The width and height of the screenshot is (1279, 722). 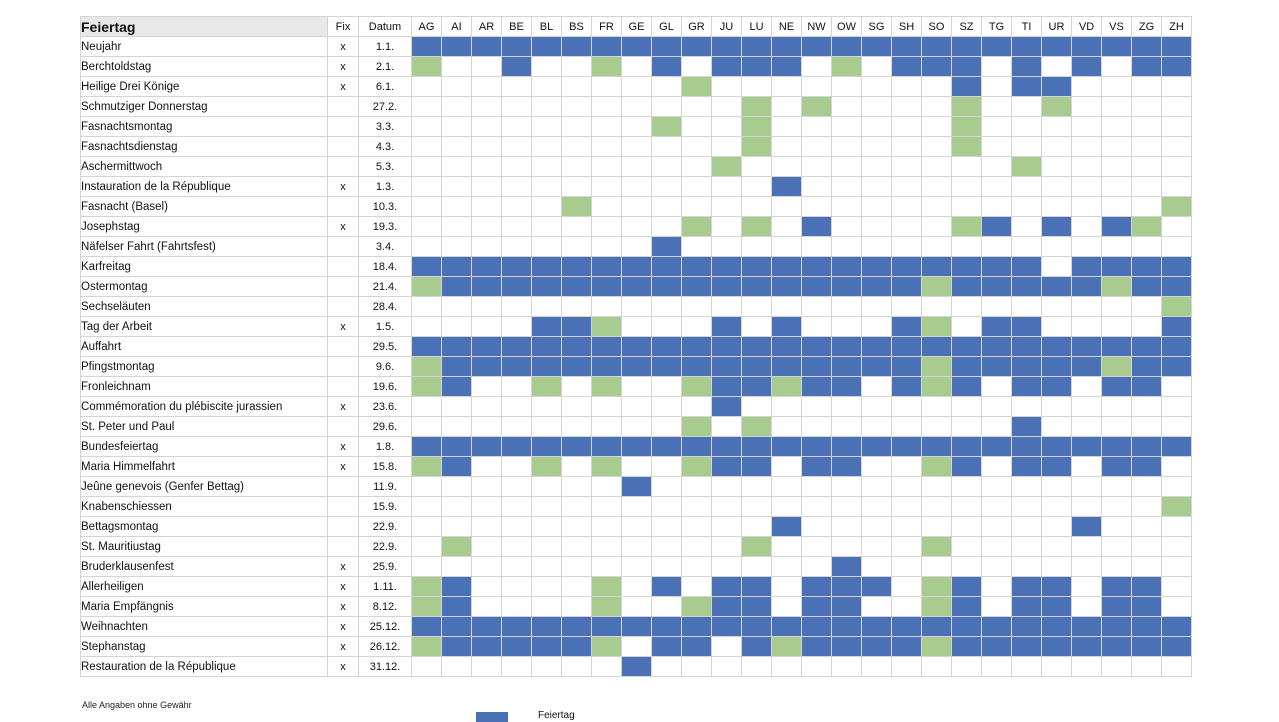 I want to click on holiday-cell-ow, so click(x=846, y=526).